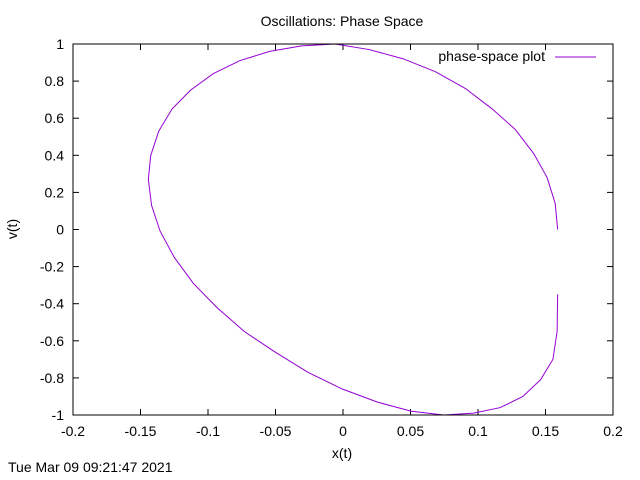 The width and height of the screenshot is (640, 480). What do you see at coordinates (55, 118) in the screenshot?
I see `y-tick-label: 0.6` at bounding box center [55, 118].